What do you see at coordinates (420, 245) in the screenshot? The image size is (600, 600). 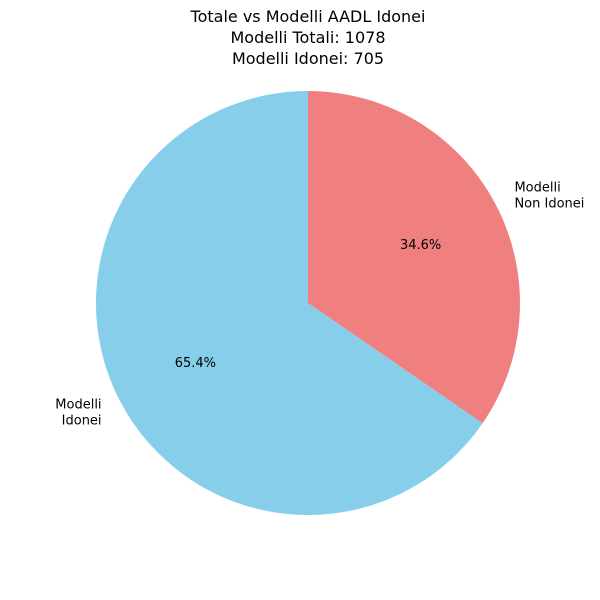 I see `slice-percent-label-0: 34.6%` at bounding box center [420, 245].